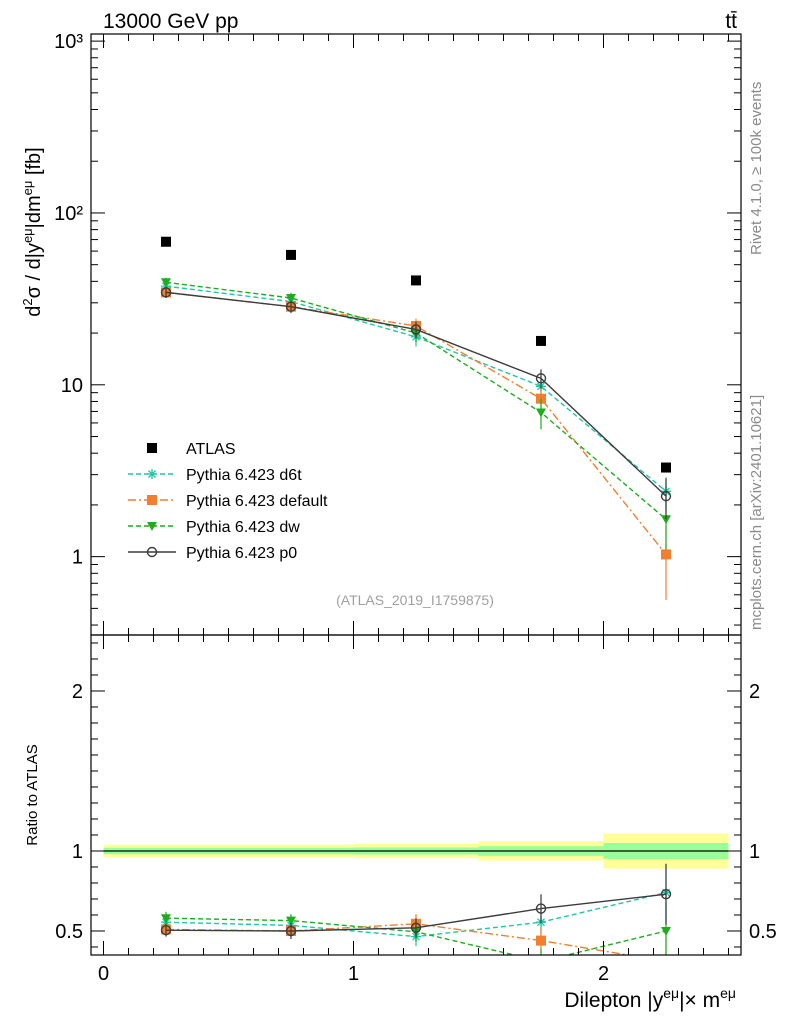 The height and width of the screenshot is (1024, 786). What do you see at coordinates (754, 852) in the screenshot?
I see `ratio-y-tick-label-right: 1` at bounding box center [754, 852].